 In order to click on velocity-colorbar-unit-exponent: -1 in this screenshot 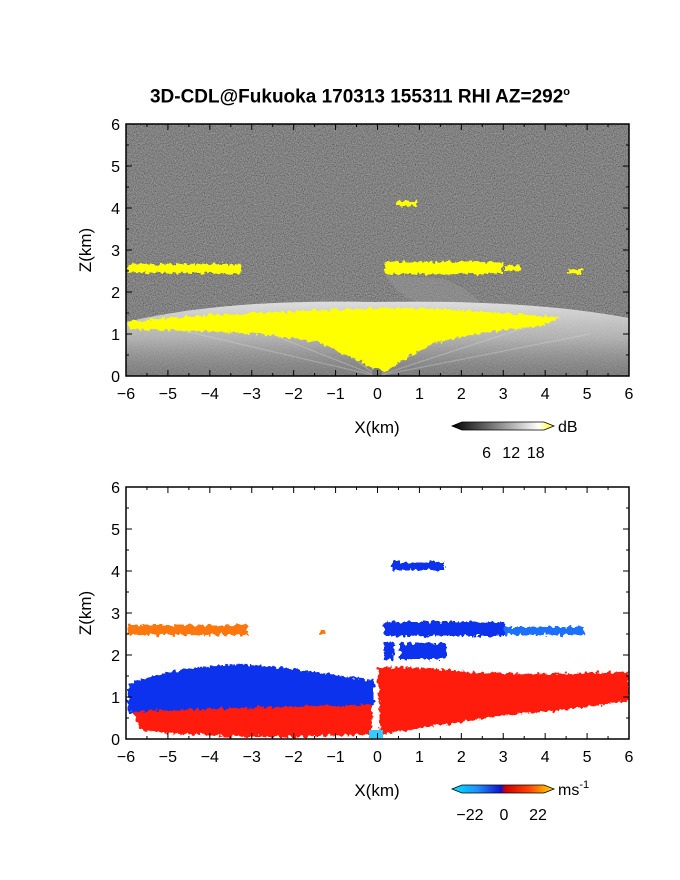, I will do `click(584, 785)`.